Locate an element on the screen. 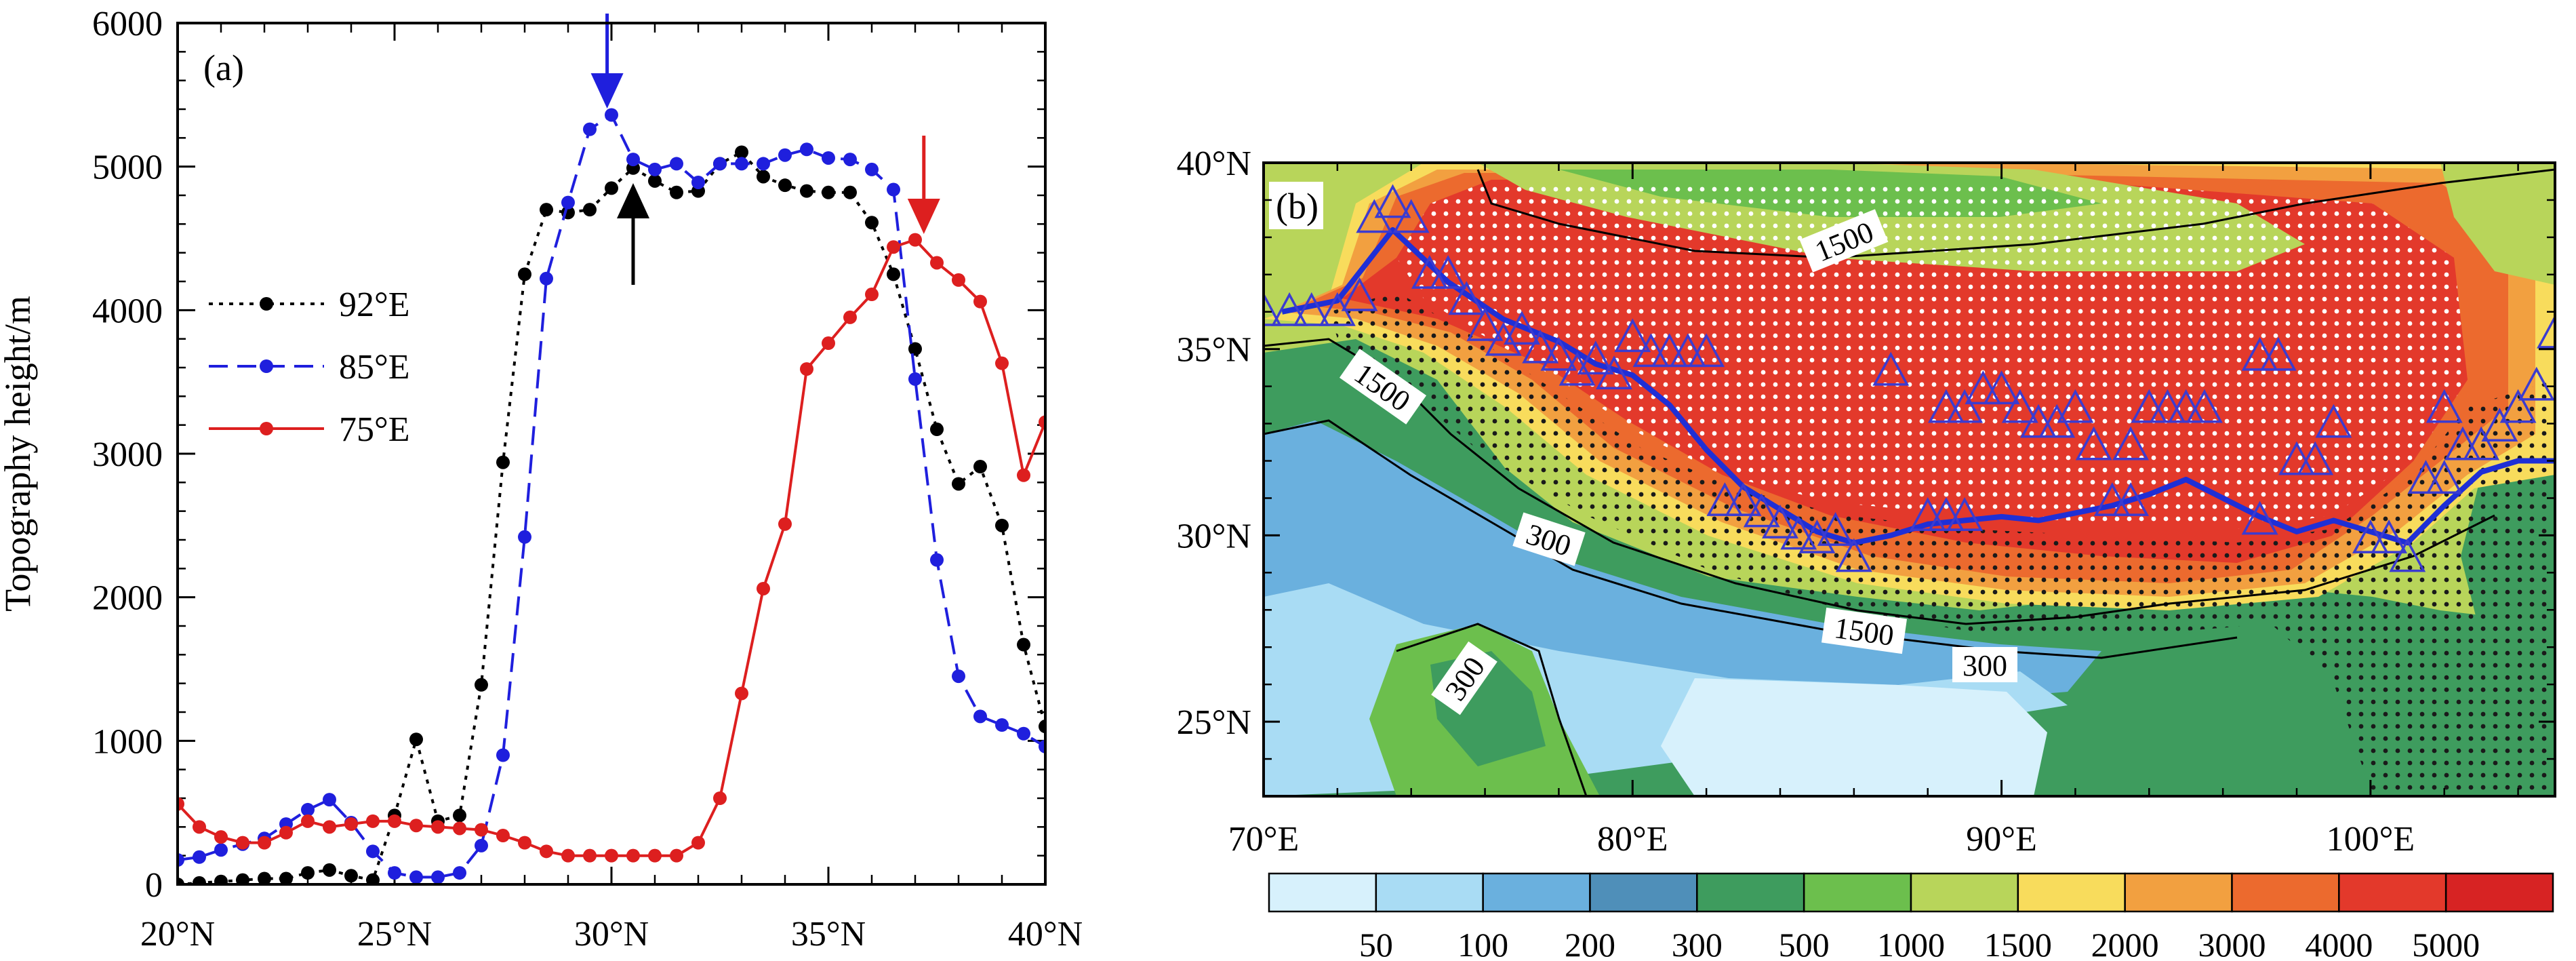 The height and width of the screenshot is (961, 2576). map-region-upper-right-green is located at coordinates (2497, 224).